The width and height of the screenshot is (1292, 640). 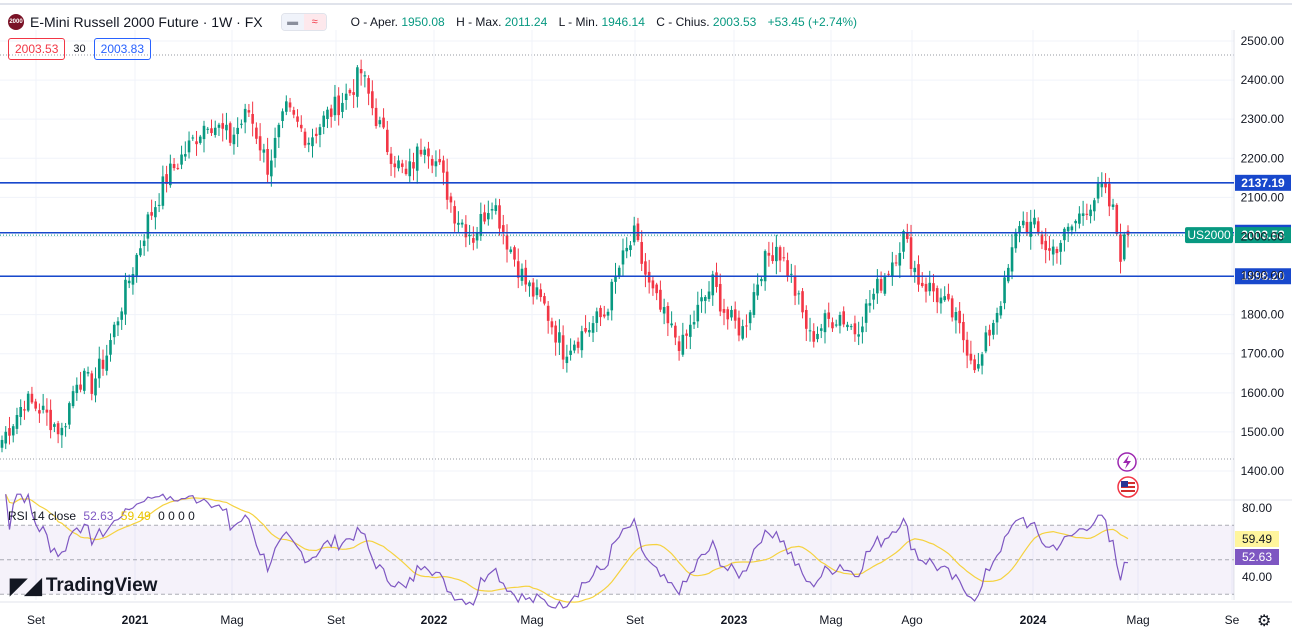 I want to click on y-tick-label: 1400.00, so click(x=1263, y=471).